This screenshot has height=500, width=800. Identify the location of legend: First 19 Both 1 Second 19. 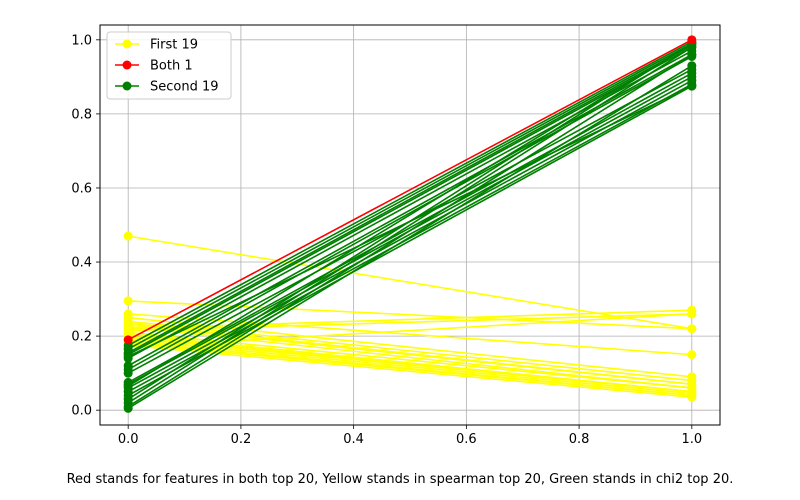
(169, 65).